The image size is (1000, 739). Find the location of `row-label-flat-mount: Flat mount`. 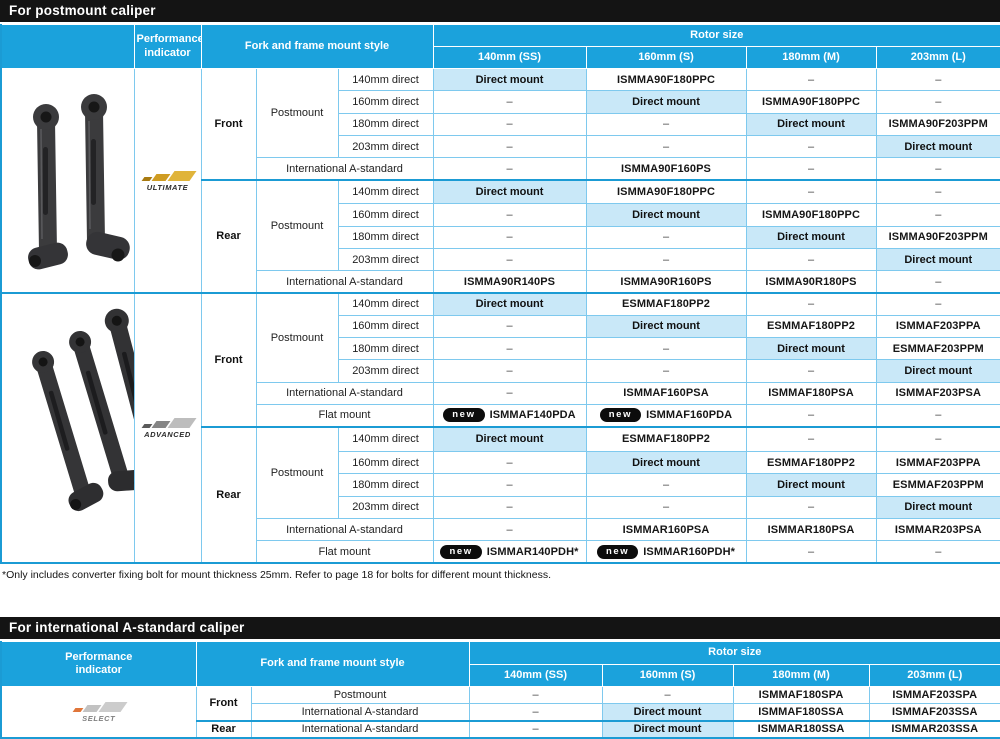

row-label-flat-mount: Flat mount is located at coordinates (344, 415).